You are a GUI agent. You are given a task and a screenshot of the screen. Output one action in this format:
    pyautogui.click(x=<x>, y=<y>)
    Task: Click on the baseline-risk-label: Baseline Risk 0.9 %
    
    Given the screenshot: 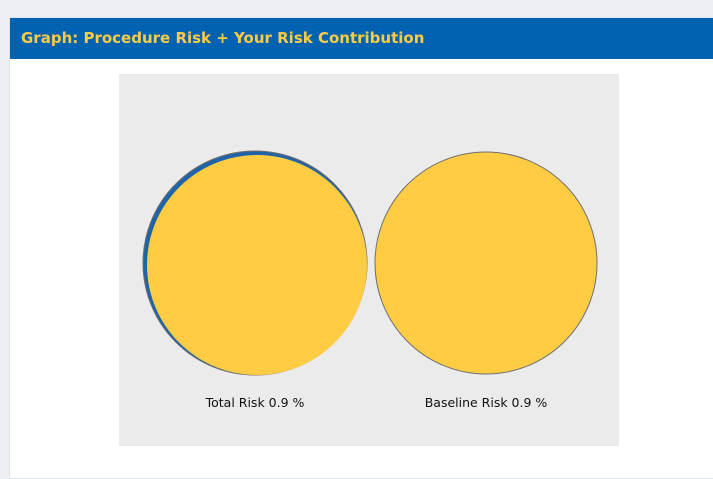 What is the action you would take?
    pyautogui.click(x=486, y=402)
    